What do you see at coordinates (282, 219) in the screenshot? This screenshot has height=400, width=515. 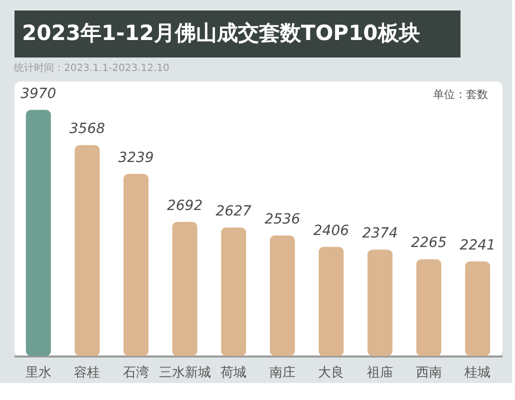 I see `data-label: 2536` at bounding box center [282, 219].